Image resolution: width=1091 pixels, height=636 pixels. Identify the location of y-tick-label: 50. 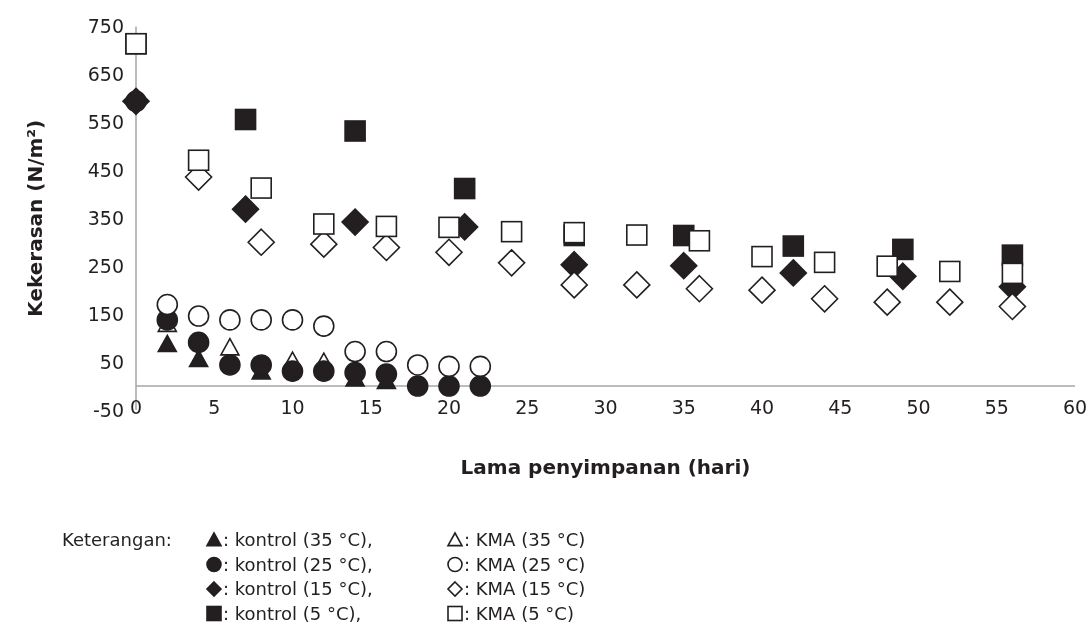
(111, 361).